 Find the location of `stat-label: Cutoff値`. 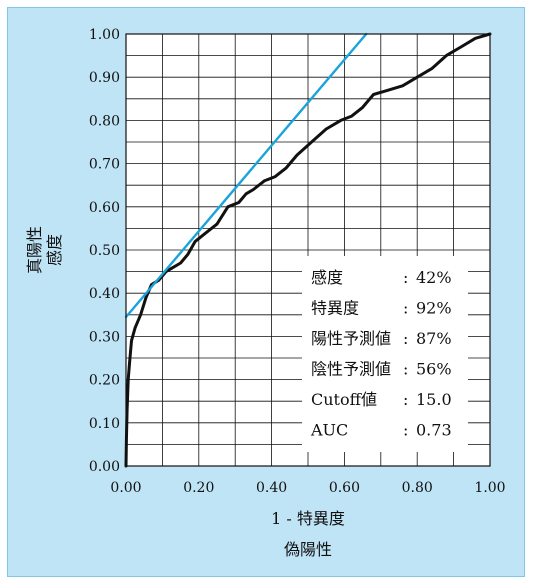

stat-label: Cutoff値 is located at coordinates (344, 399).